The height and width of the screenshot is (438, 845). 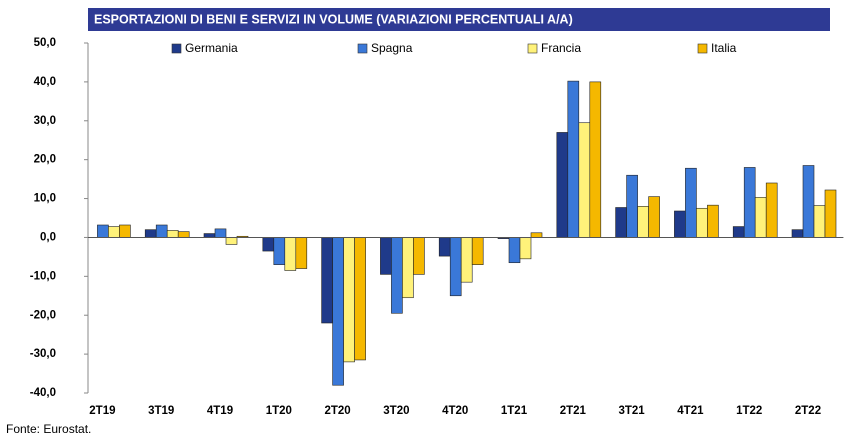 What do you see at coordinates (211, 48) in the screenshot?
I see `legend-label: Germania` at bounding box center [211, 48].